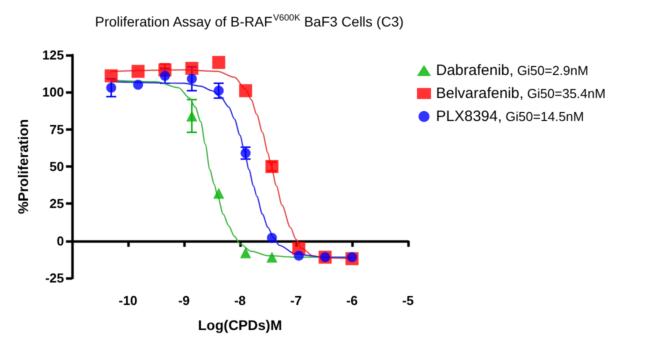 This screenshot has height=337, width=672. I want to click on y-axis-title: %Proliferation, so click(23, 166).